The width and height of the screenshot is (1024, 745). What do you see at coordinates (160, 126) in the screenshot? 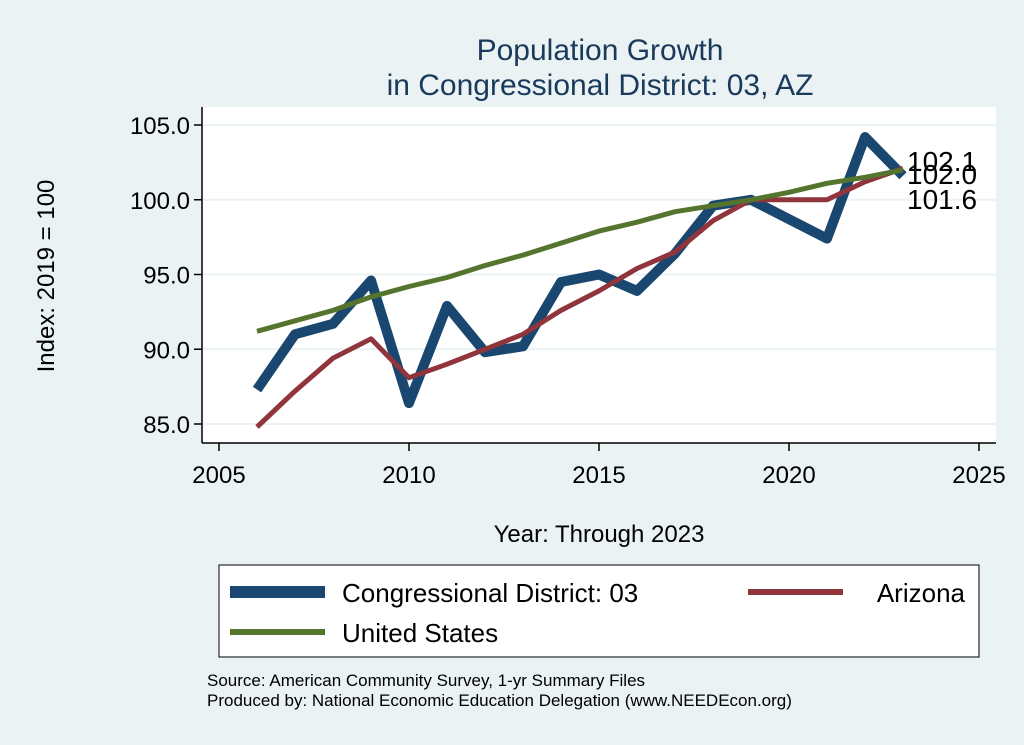
I see `y-tick-label: 105.0` at bounding box center [160, 126].